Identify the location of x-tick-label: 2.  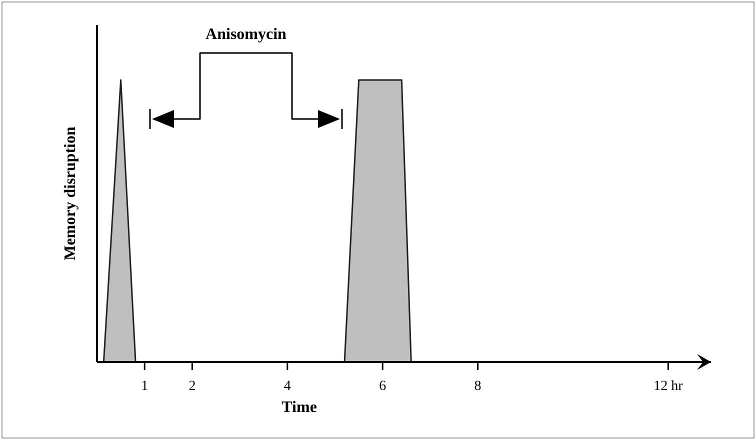
(192, 386).